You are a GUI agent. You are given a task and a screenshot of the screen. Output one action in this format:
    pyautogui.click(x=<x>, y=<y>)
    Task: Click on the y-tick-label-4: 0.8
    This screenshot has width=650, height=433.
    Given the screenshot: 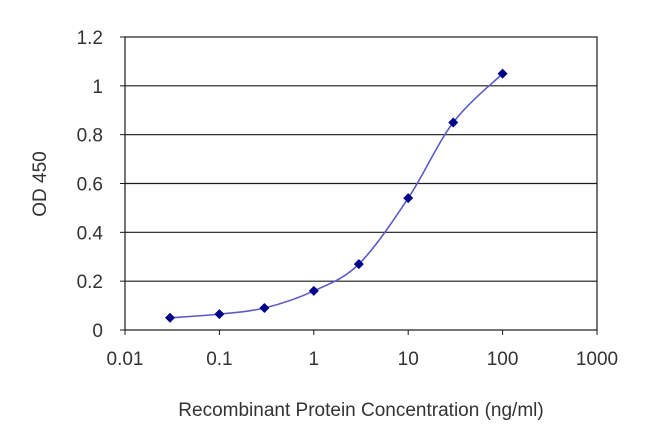 What is the action you would take?
    pyautogui.click(x=90, y=136)
    